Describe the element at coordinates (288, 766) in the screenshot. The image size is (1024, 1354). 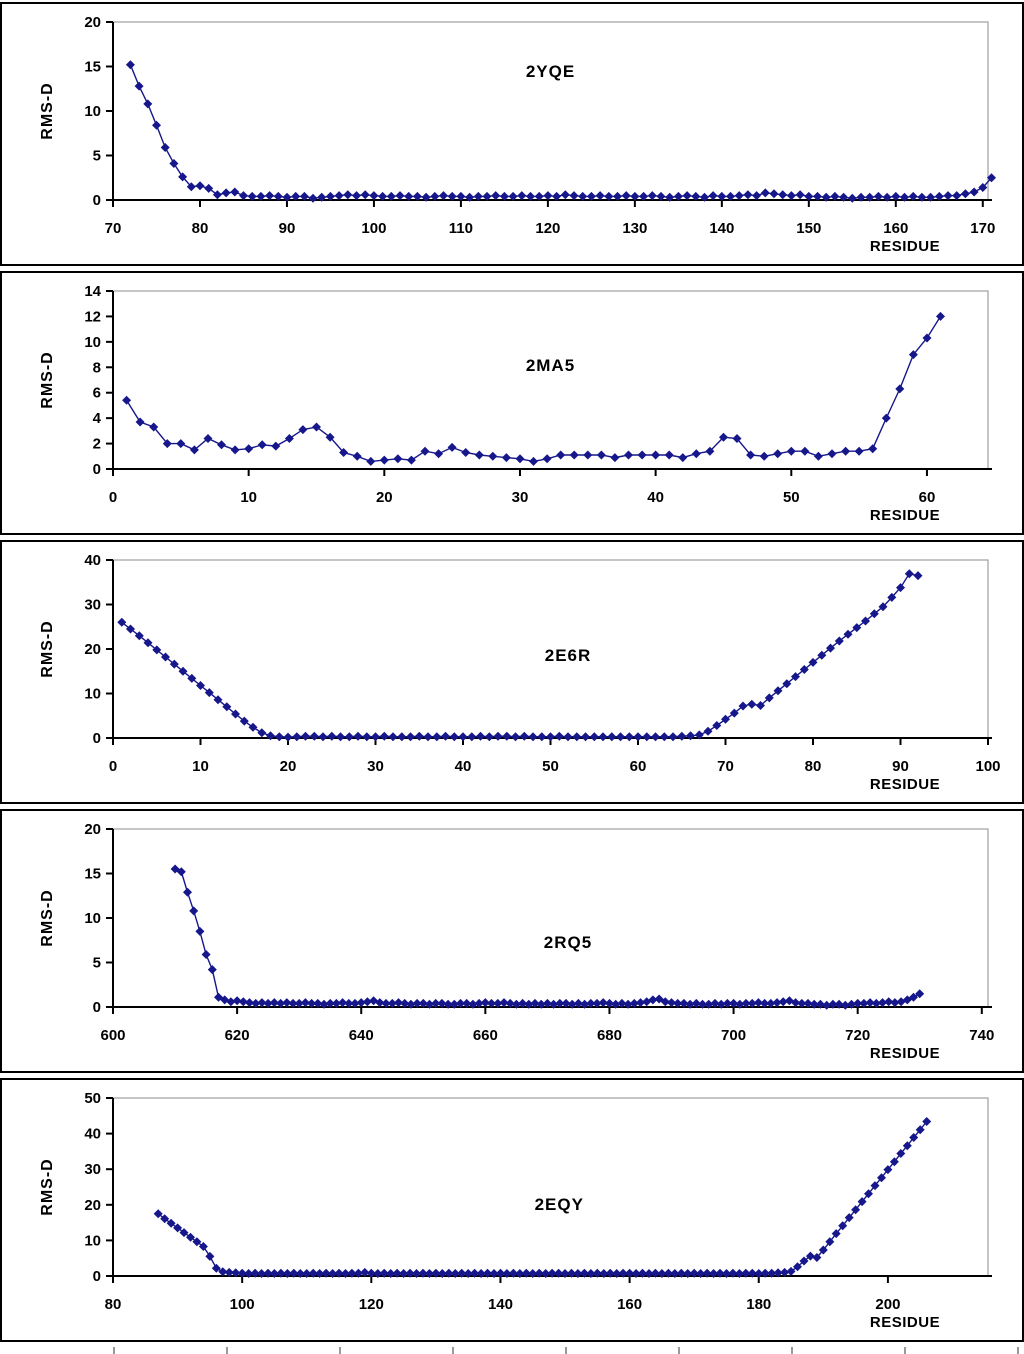
I see `x-tick-label: 20` at that location.